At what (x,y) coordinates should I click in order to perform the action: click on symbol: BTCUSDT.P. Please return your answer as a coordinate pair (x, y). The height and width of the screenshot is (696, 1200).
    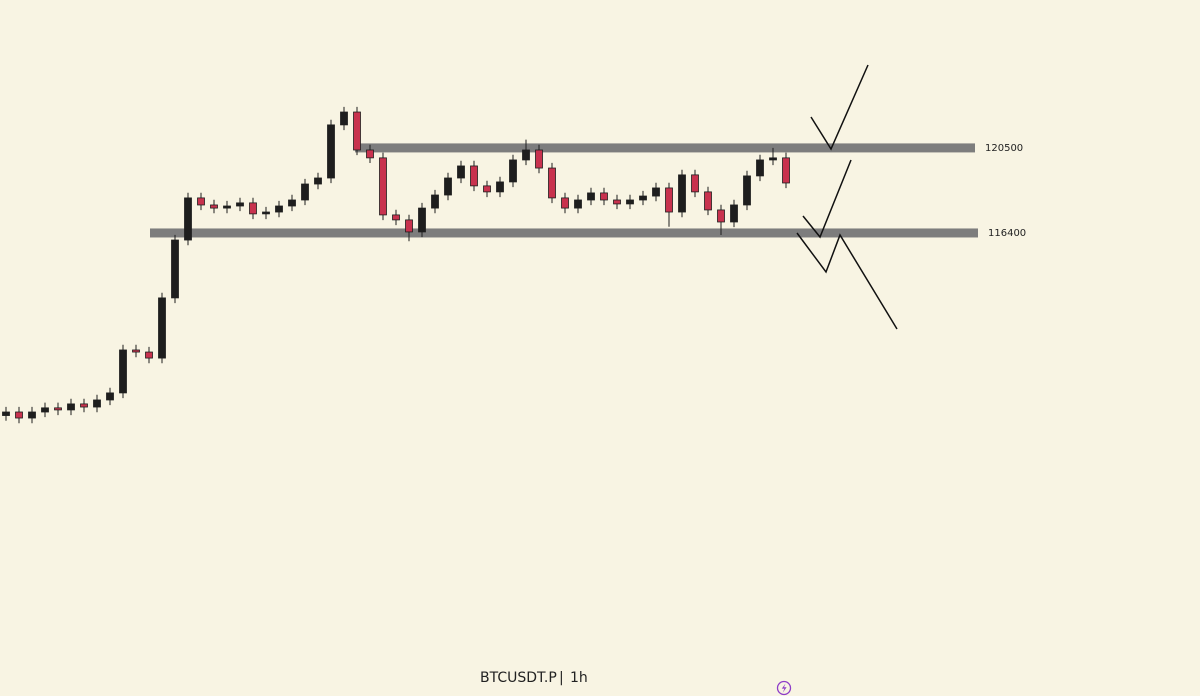
    Looking at the image, I should click on (518, 678).